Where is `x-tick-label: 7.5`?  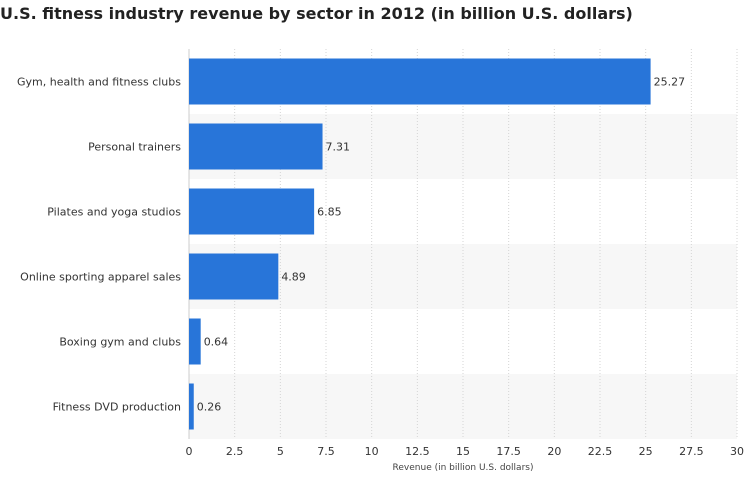
x-tick-label: 7.5 is located at coordinates (326, 451).